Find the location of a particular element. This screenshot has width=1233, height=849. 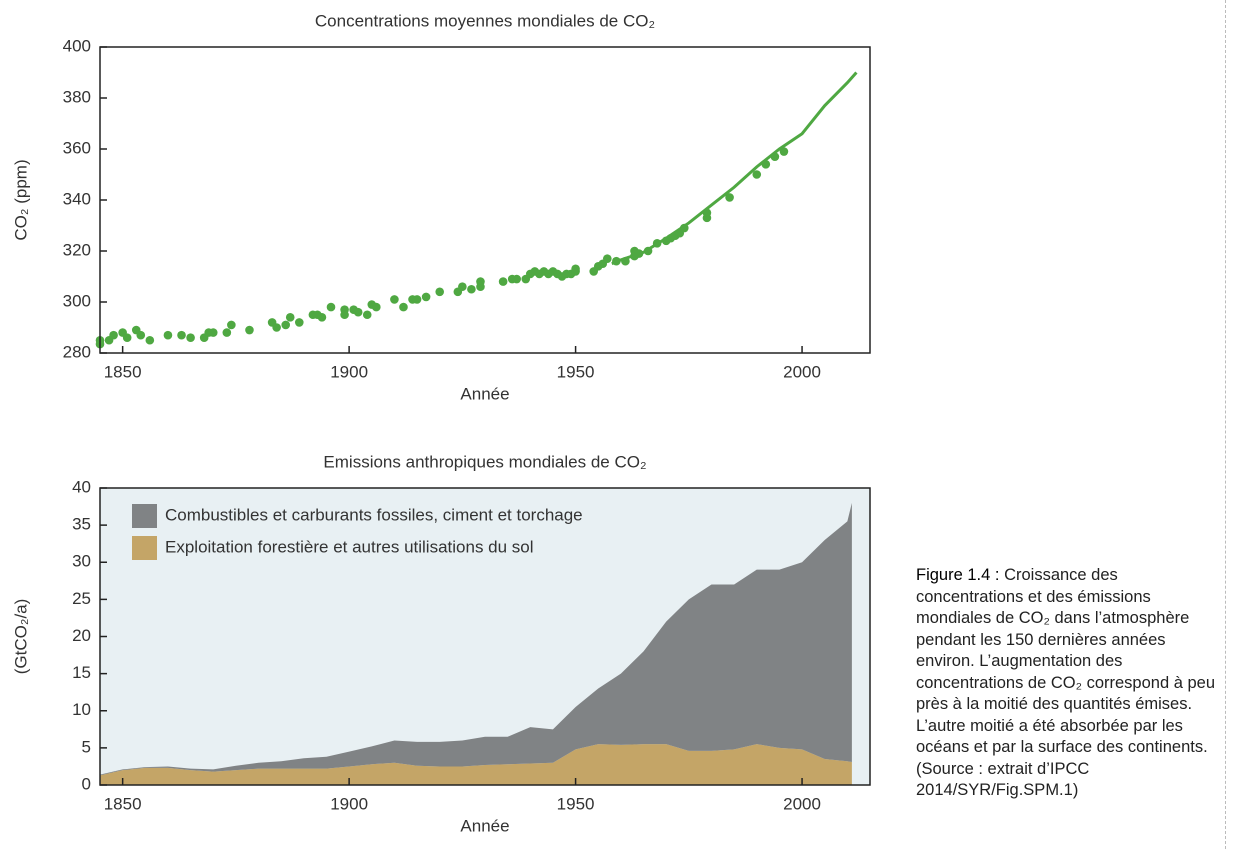

y-tick-label: 10 is located at coordinates (81, 709).